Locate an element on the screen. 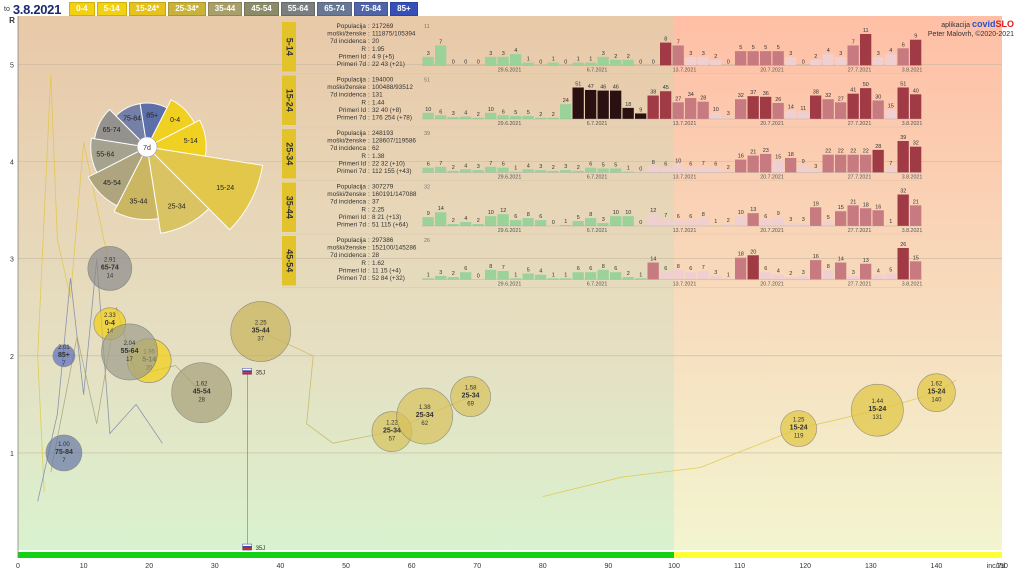  bubble-incidence: 119 is located at coordinates (799, 437).